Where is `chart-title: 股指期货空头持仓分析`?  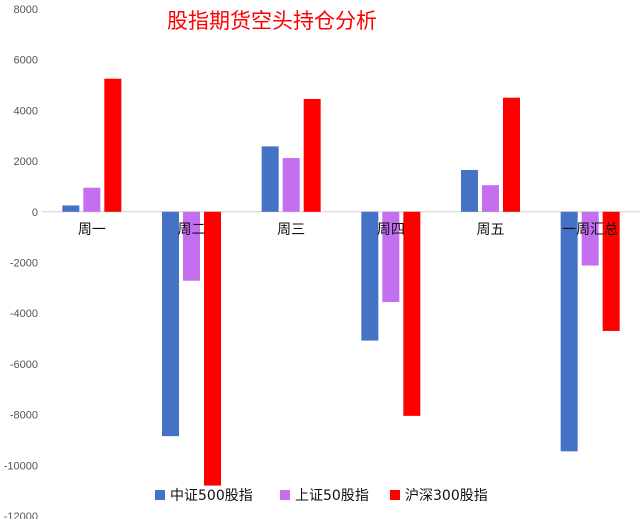
chart-title: 股指期货空头持仓分析 is located at coordinates (272, 21).